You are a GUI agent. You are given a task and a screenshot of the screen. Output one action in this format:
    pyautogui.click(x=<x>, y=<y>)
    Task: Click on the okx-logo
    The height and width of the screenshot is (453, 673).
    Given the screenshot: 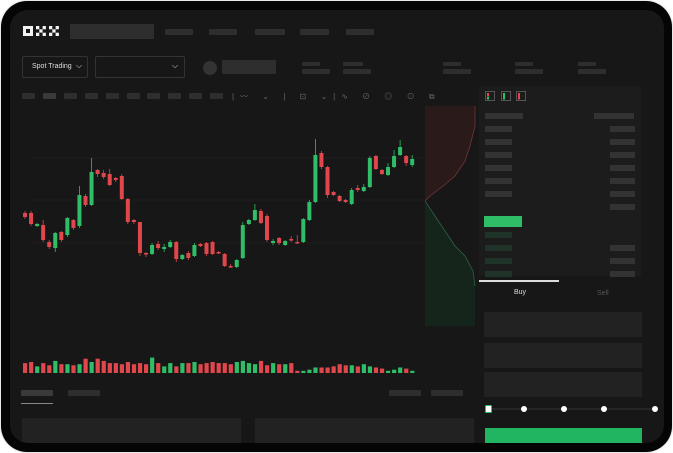 What is the action you would take?
    pyautogui.click(x=43, y=31)
    